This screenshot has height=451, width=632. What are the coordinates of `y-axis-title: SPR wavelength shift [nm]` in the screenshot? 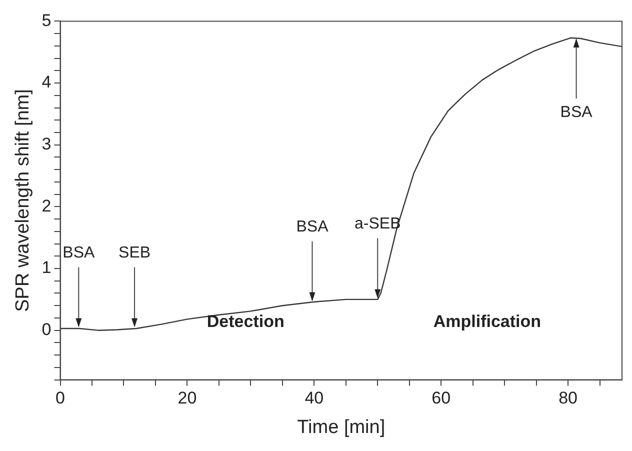 It's located at (23, 200).